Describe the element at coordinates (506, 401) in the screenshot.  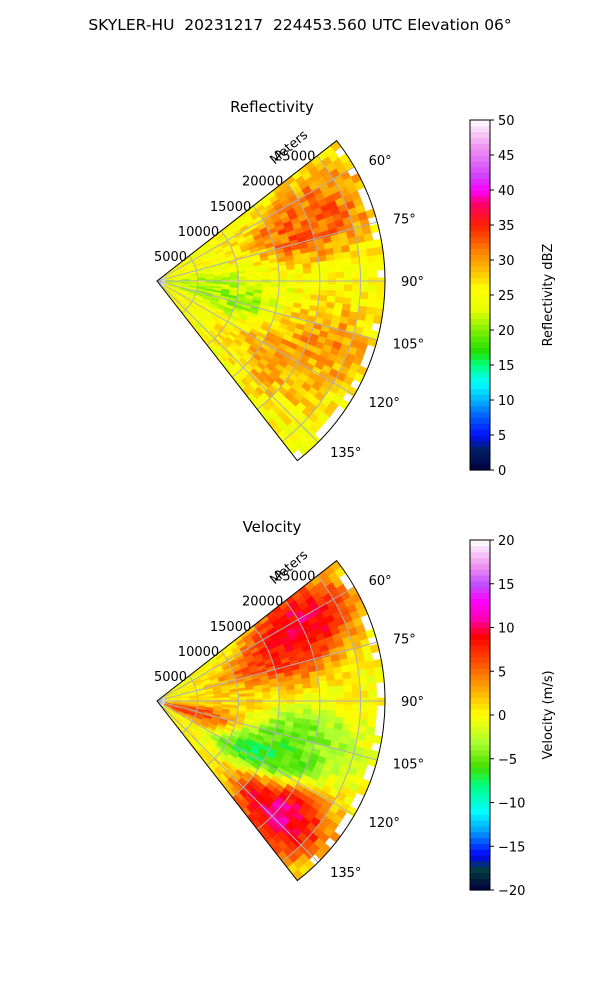
I see `colorbar-tick-label: 10` at that location.